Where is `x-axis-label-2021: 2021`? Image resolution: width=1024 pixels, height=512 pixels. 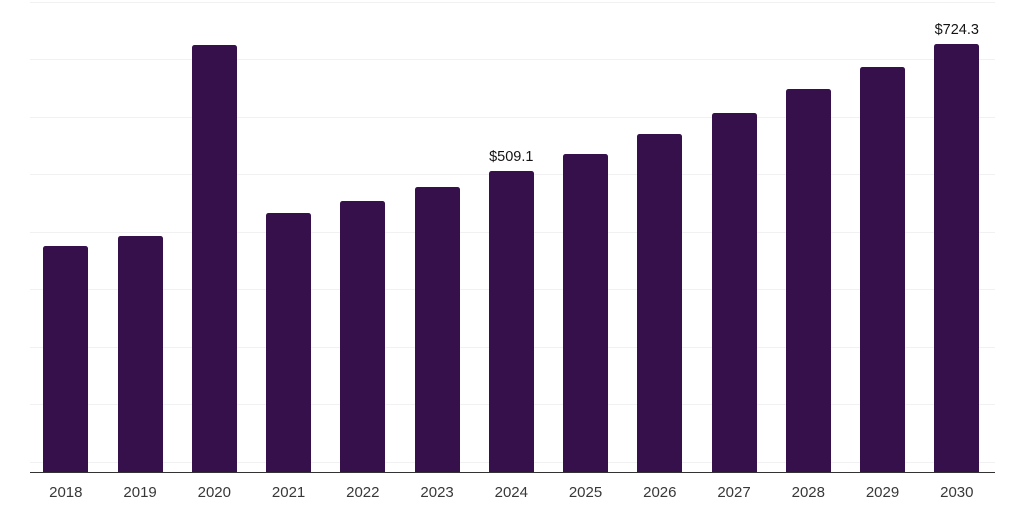 x-axis-label-2021: 2021 is located at coordinates (288, 492).